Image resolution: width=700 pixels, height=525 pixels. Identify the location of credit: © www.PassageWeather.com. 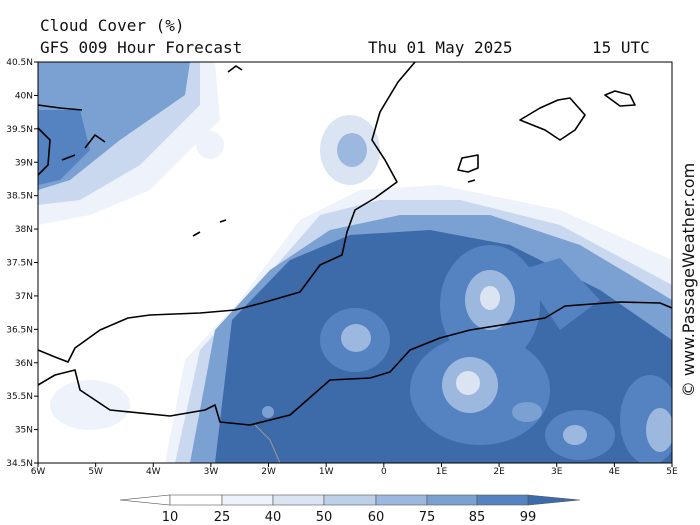
(688, 280).